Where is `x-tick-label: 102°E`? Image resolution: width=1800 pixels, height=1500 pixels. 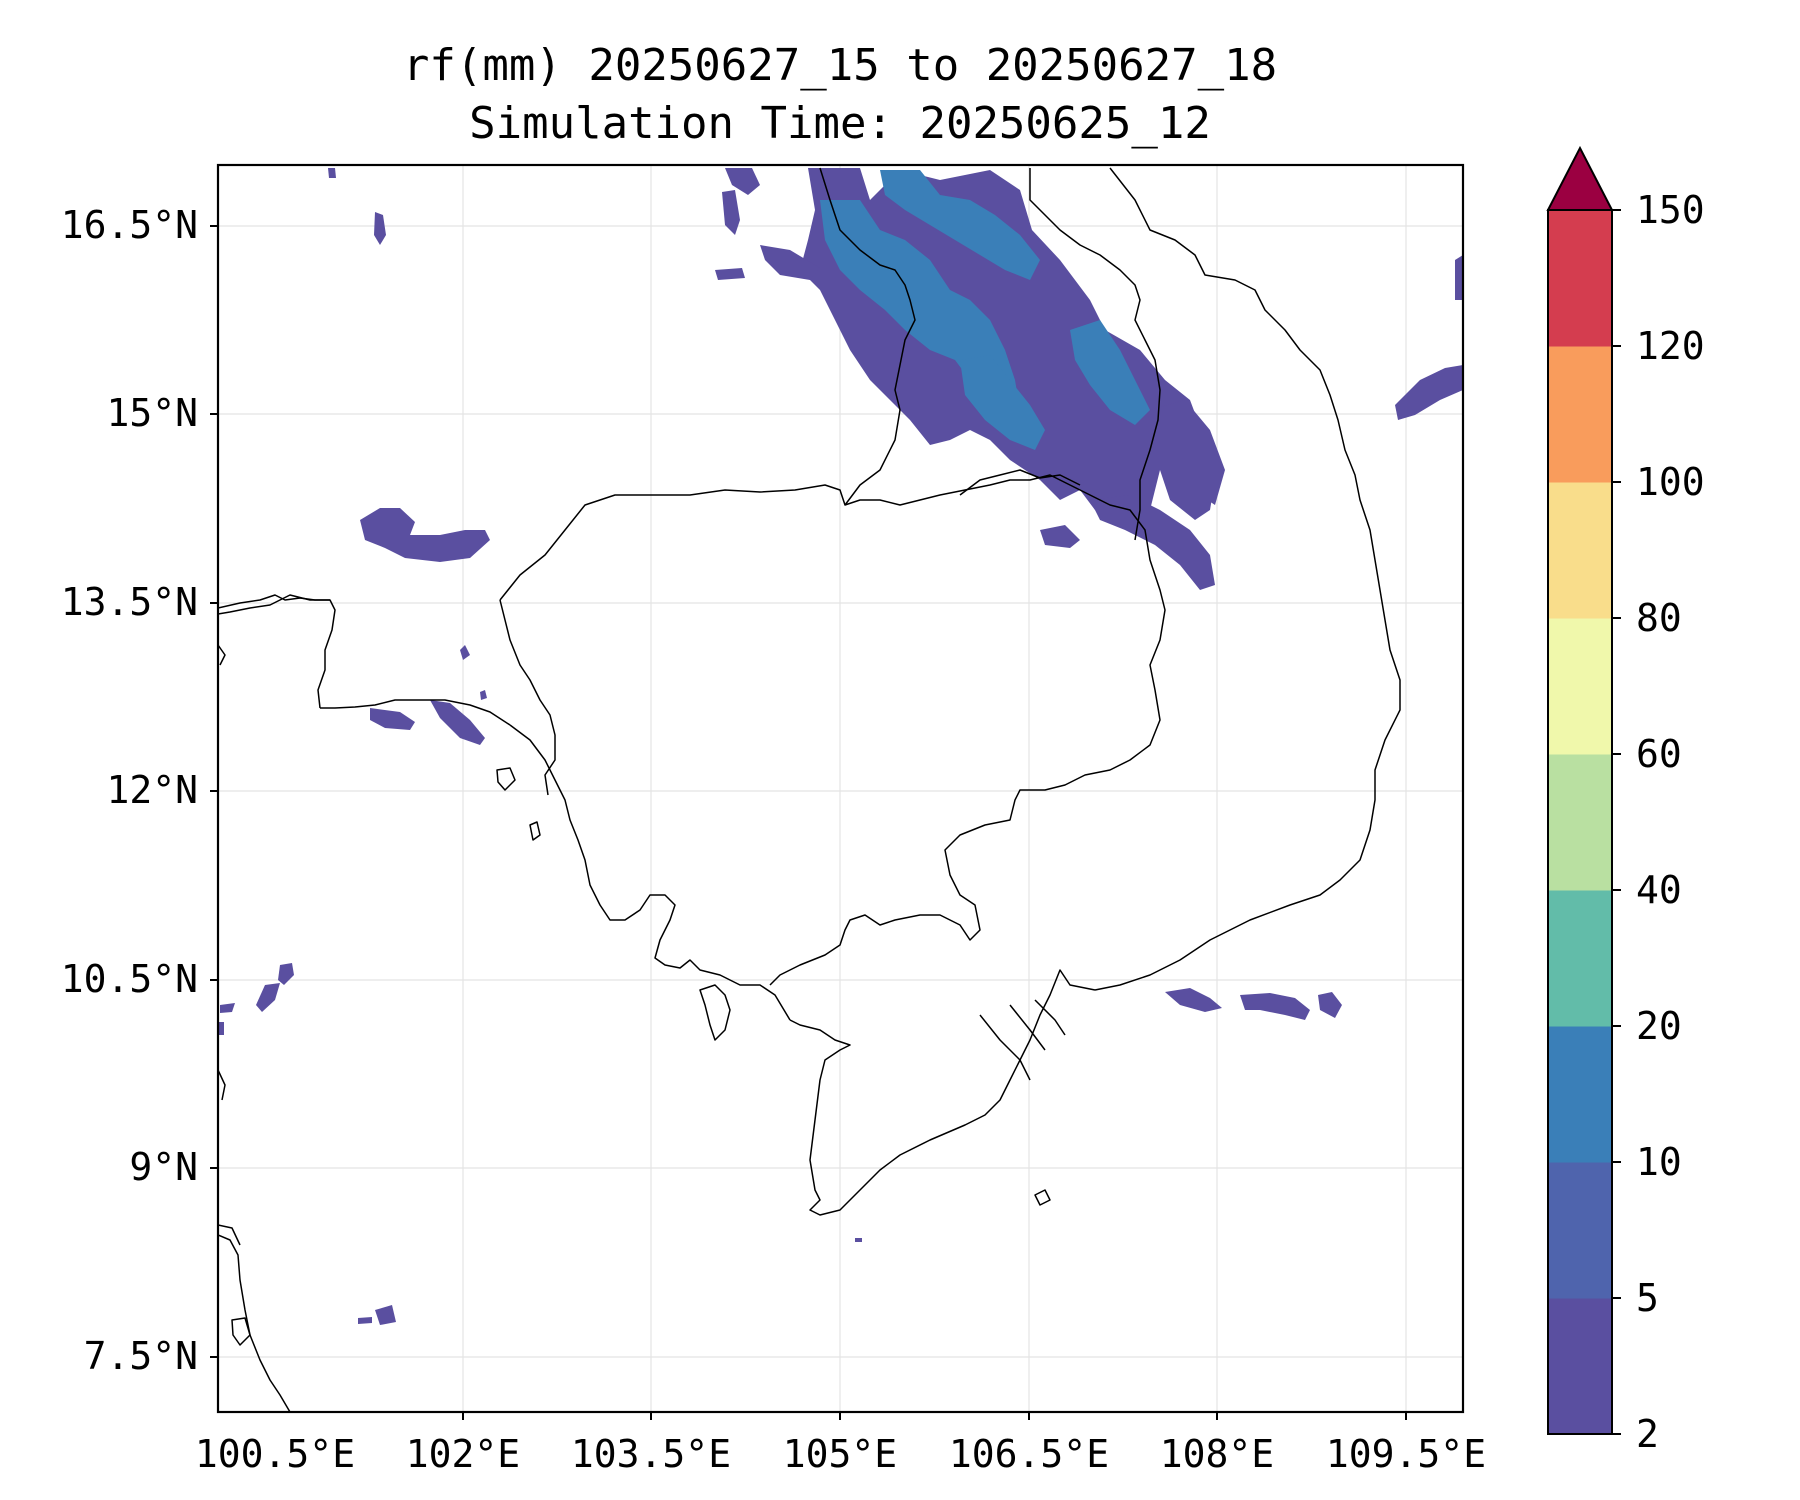
x-tick-label: 102°E is located at coordinates (463, 1454).